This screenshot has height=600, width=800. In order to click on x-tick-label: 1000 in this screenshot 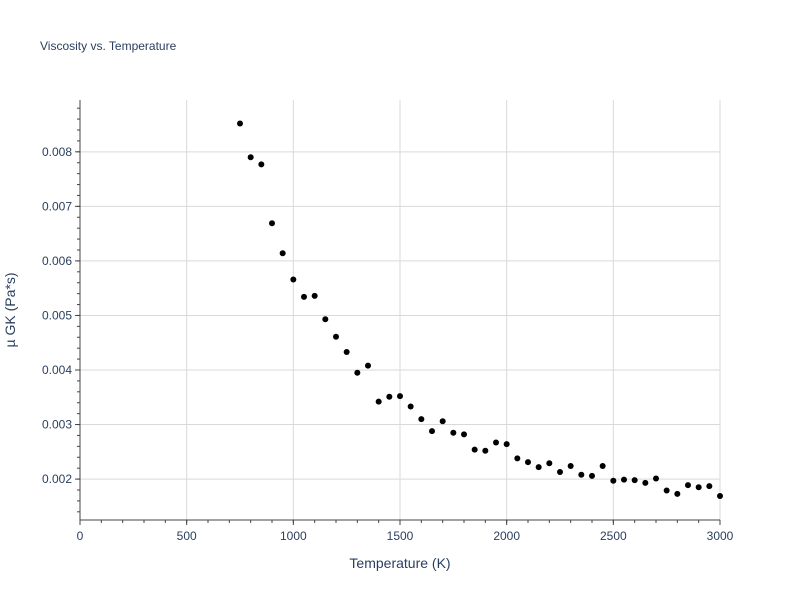, I will do `click(293, 536)`.